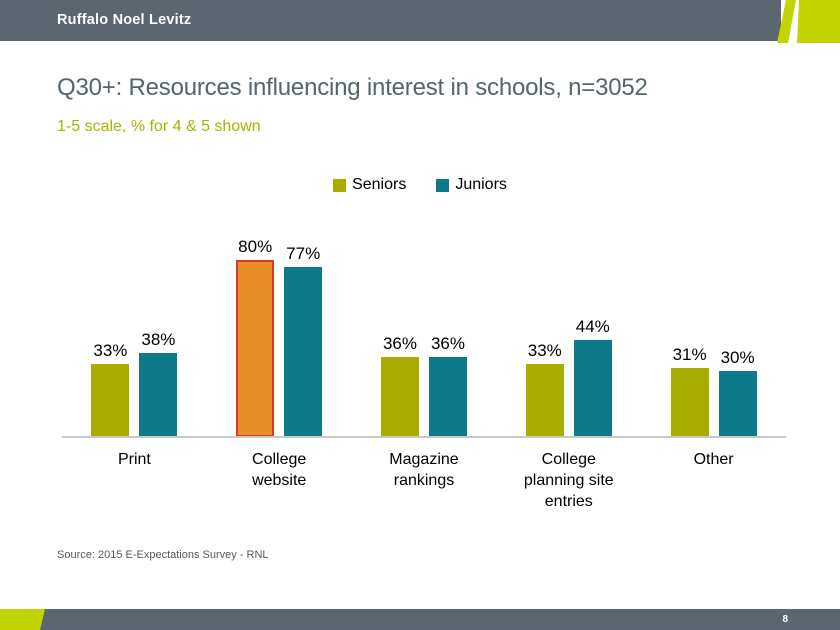 This screenshot has height=630, width=840. I want to click on category-label: College website, so click(279, 470).